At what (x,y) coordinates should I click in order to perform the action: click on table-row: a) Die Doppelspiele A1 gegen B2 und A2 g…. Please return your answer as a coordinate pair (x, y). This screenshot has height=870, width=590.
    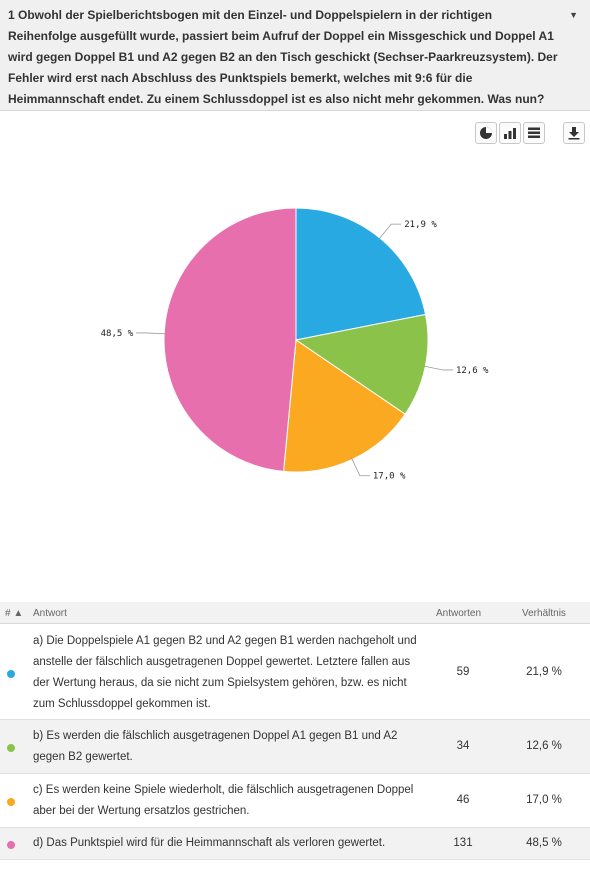
    Looking at the image, I should click on (295, 672).